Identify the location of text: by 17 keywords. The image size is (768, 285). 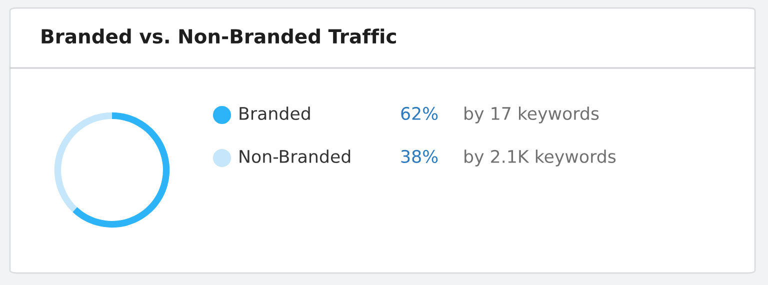
(531, 115).